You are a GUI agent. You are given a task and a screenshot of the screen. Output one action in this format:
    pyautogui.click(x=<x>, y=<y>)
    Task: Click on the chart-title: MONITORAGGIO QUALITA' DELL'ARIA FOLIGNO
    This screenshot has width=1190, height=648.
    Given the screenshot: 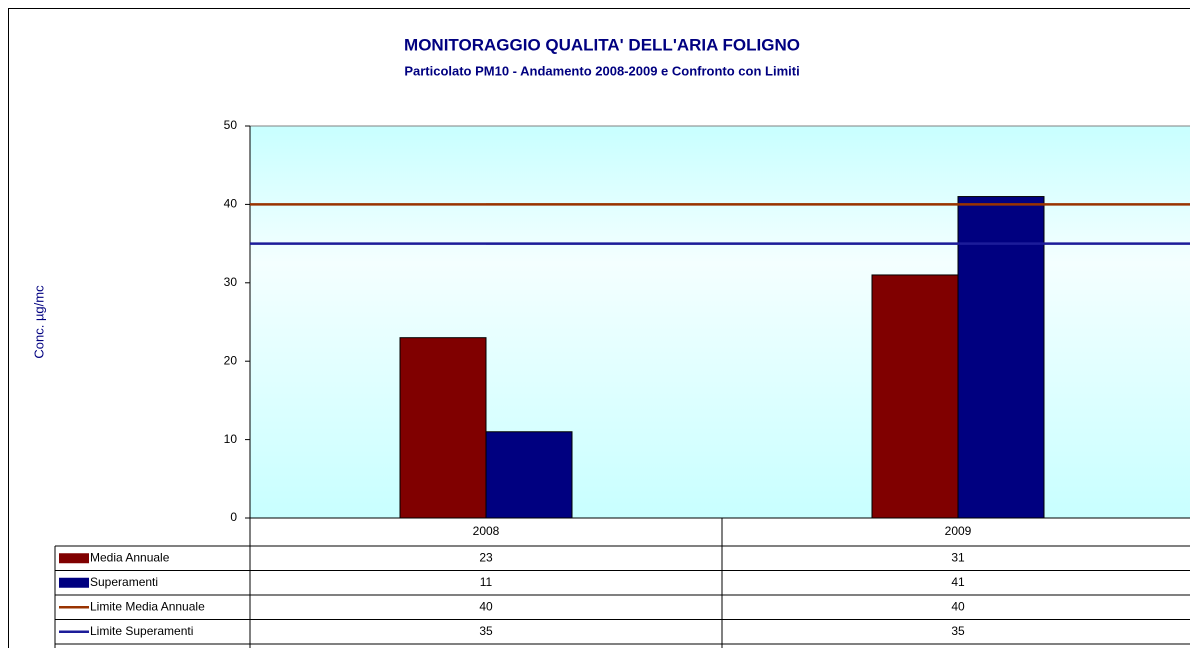 What is the action you would take?
    pyautogui.click(x=602, y=44)
    